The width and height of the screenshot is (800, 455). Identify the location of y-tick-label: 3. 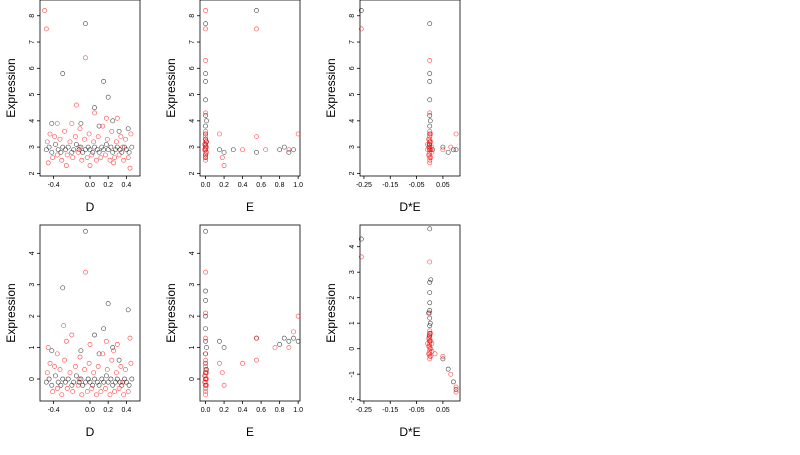
(352, 272).